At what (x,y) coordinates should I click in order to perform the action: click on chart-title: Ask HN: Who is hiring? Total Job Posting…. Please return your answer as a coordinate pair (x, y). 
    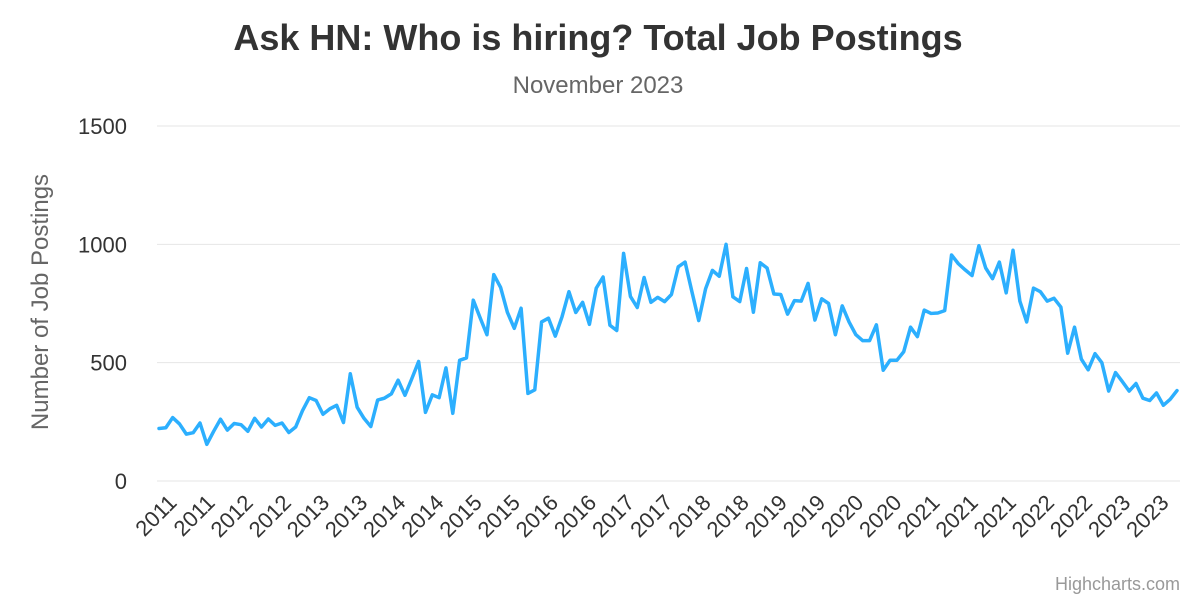
    Looking at the image, I should click on (597, 37).